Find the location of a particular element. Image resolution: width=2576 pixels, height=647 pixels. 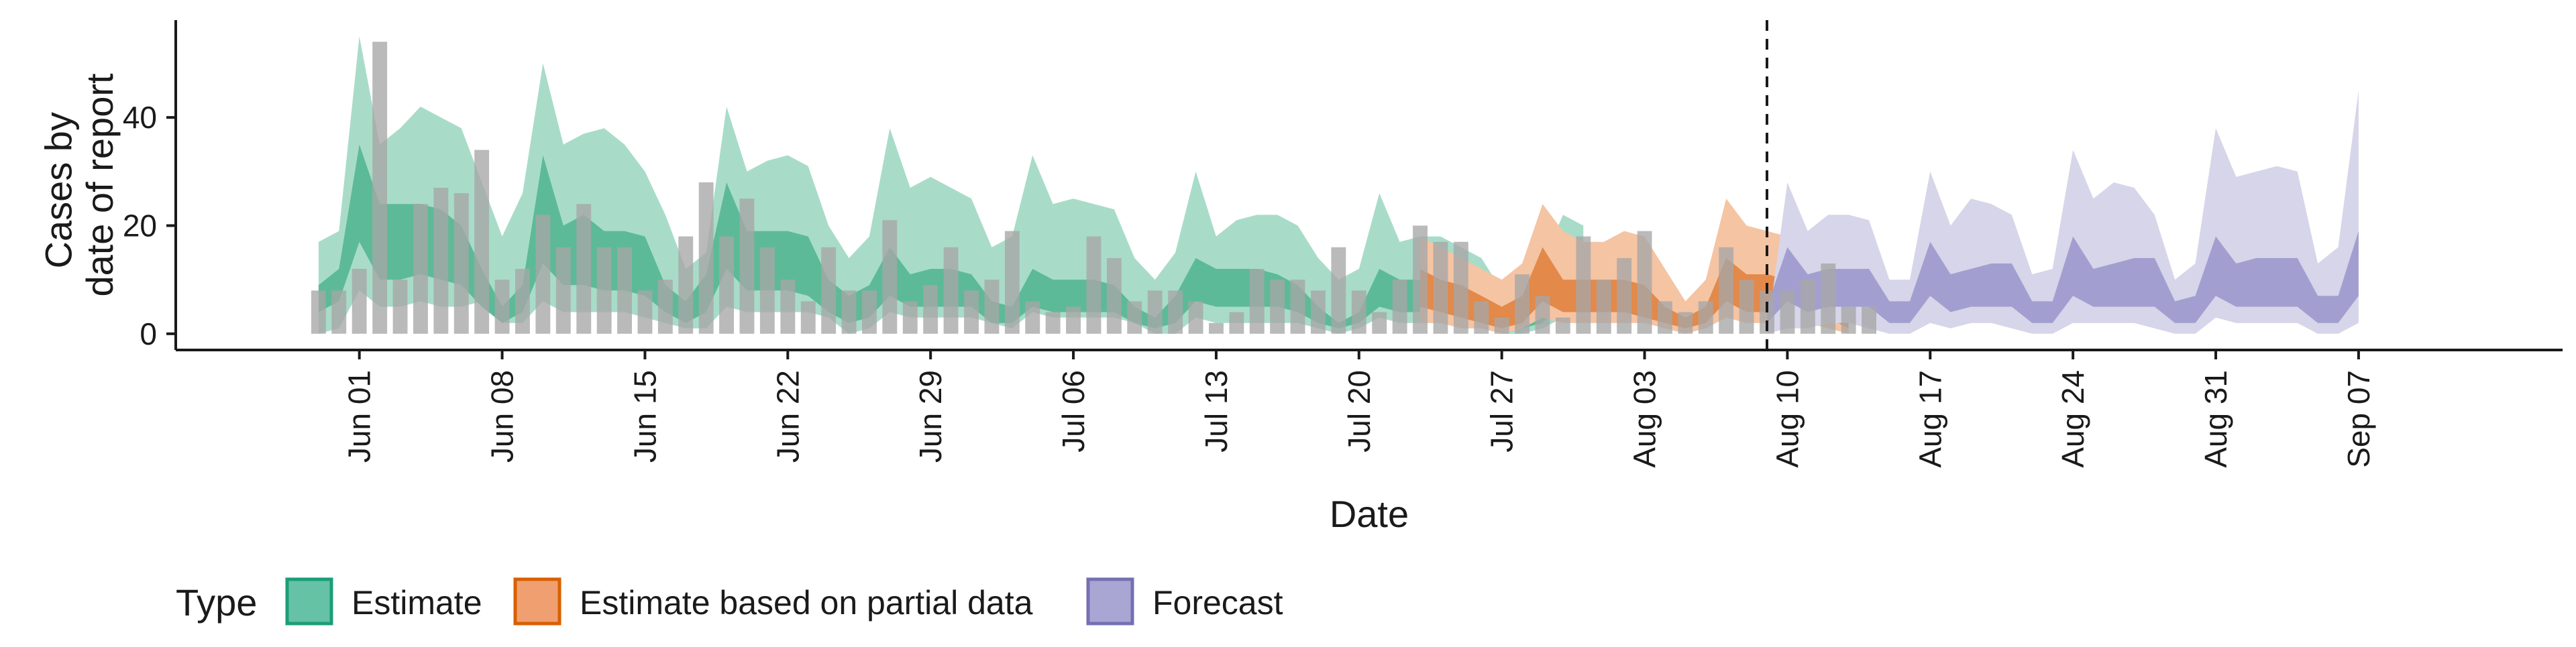

legend-label: Estimate based on partial data is located at coordinates (806, 603).